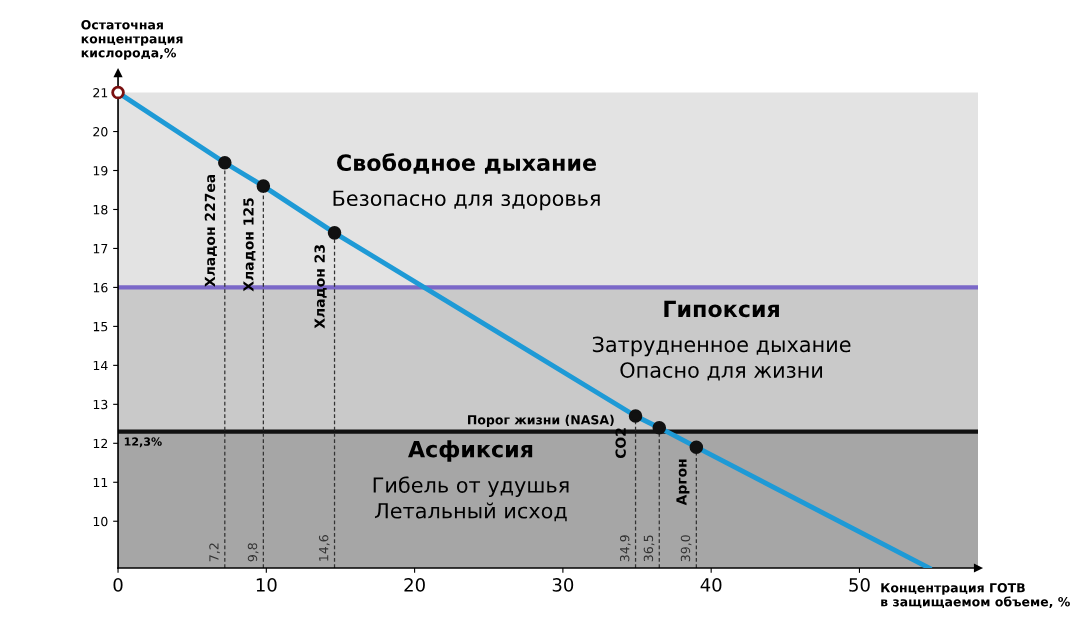  I want to click on ref-line-label: 36,5, so click(649, 548).